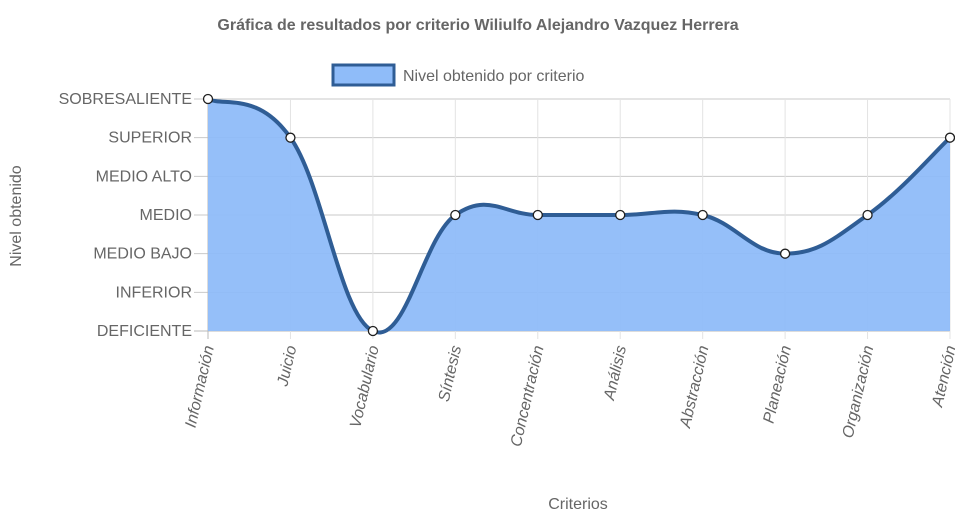 Image resolution: width=955 pixels, height=522 pixels. What do you see at coordinates (16, 216) in the screenshot?
I see `y-axis-title: Nivel obtenido` at bounding box center [16, 216].